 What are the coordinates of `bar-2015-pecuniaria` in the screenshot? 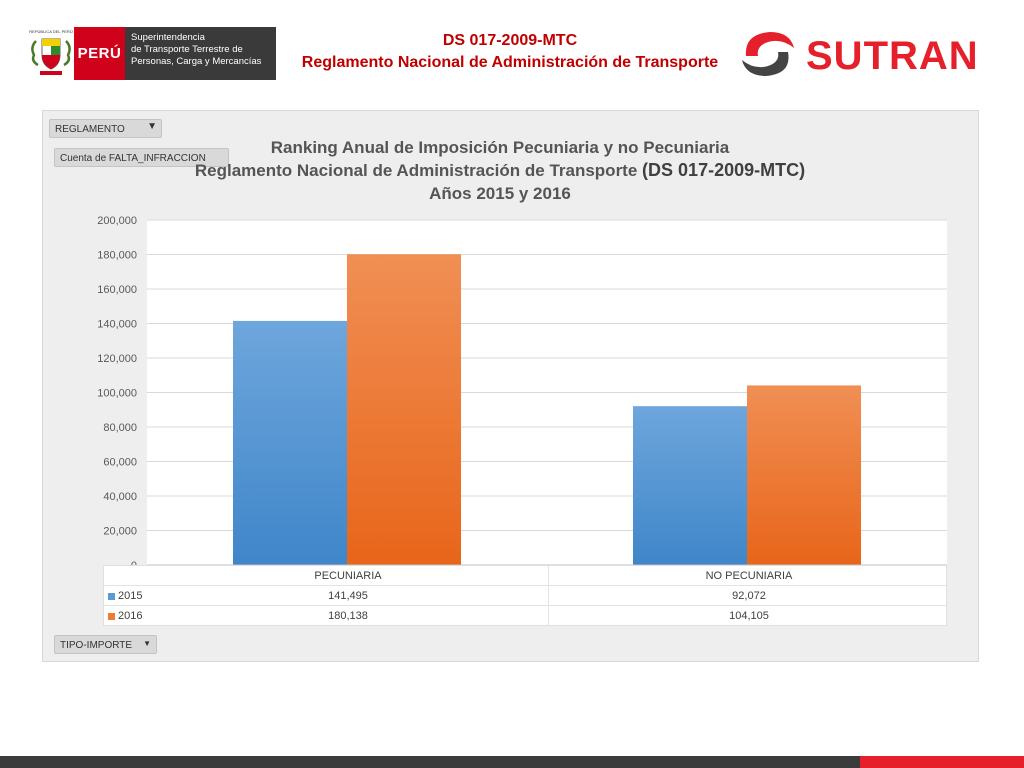 It's located at (290, 442).